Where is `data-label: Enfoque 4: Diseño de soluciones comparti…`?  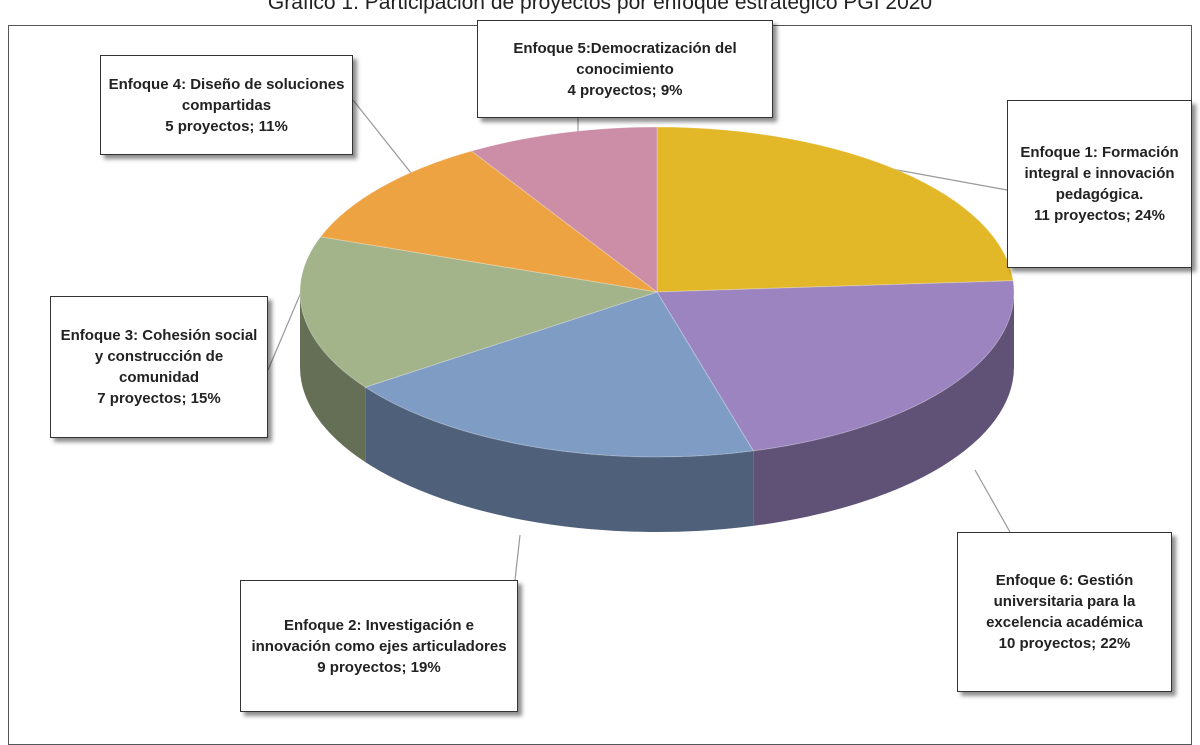 data-label: Enfoque 4: Diseño de soluciones comparti… is located at coordinates (226, 105).